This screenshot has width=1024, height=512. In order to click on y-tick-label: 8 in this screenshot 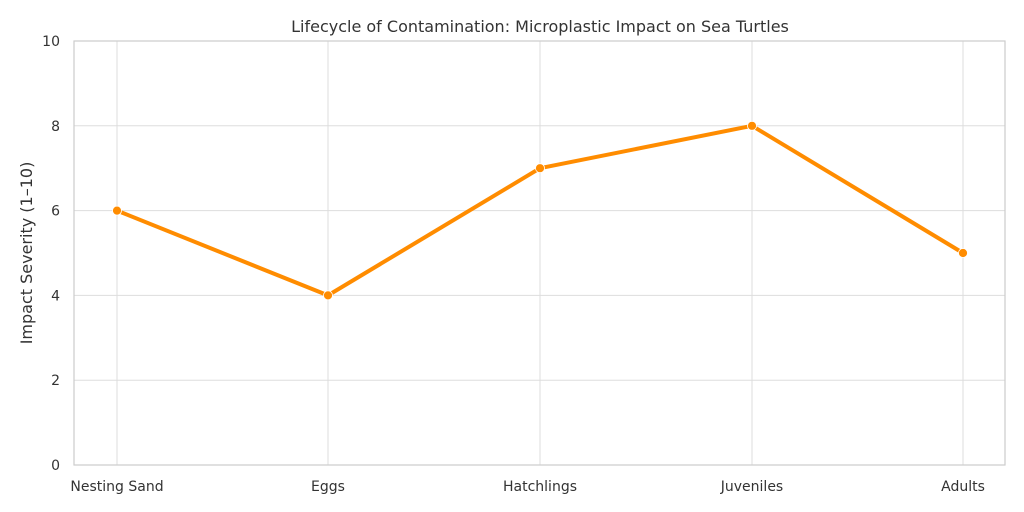, I will do `click(55, 127)`.